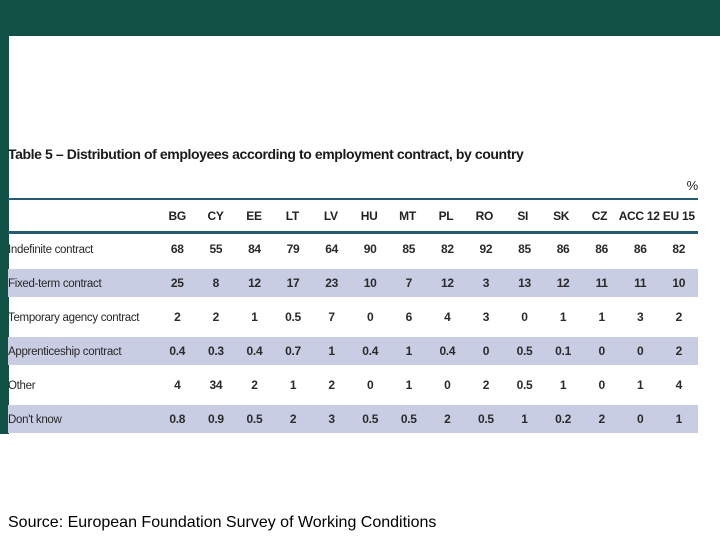 This screenshot has height=540, width=720. Describe the element at coordinates (215, 419) in the screenshot. I see `cell-value: 0.9` at that location.